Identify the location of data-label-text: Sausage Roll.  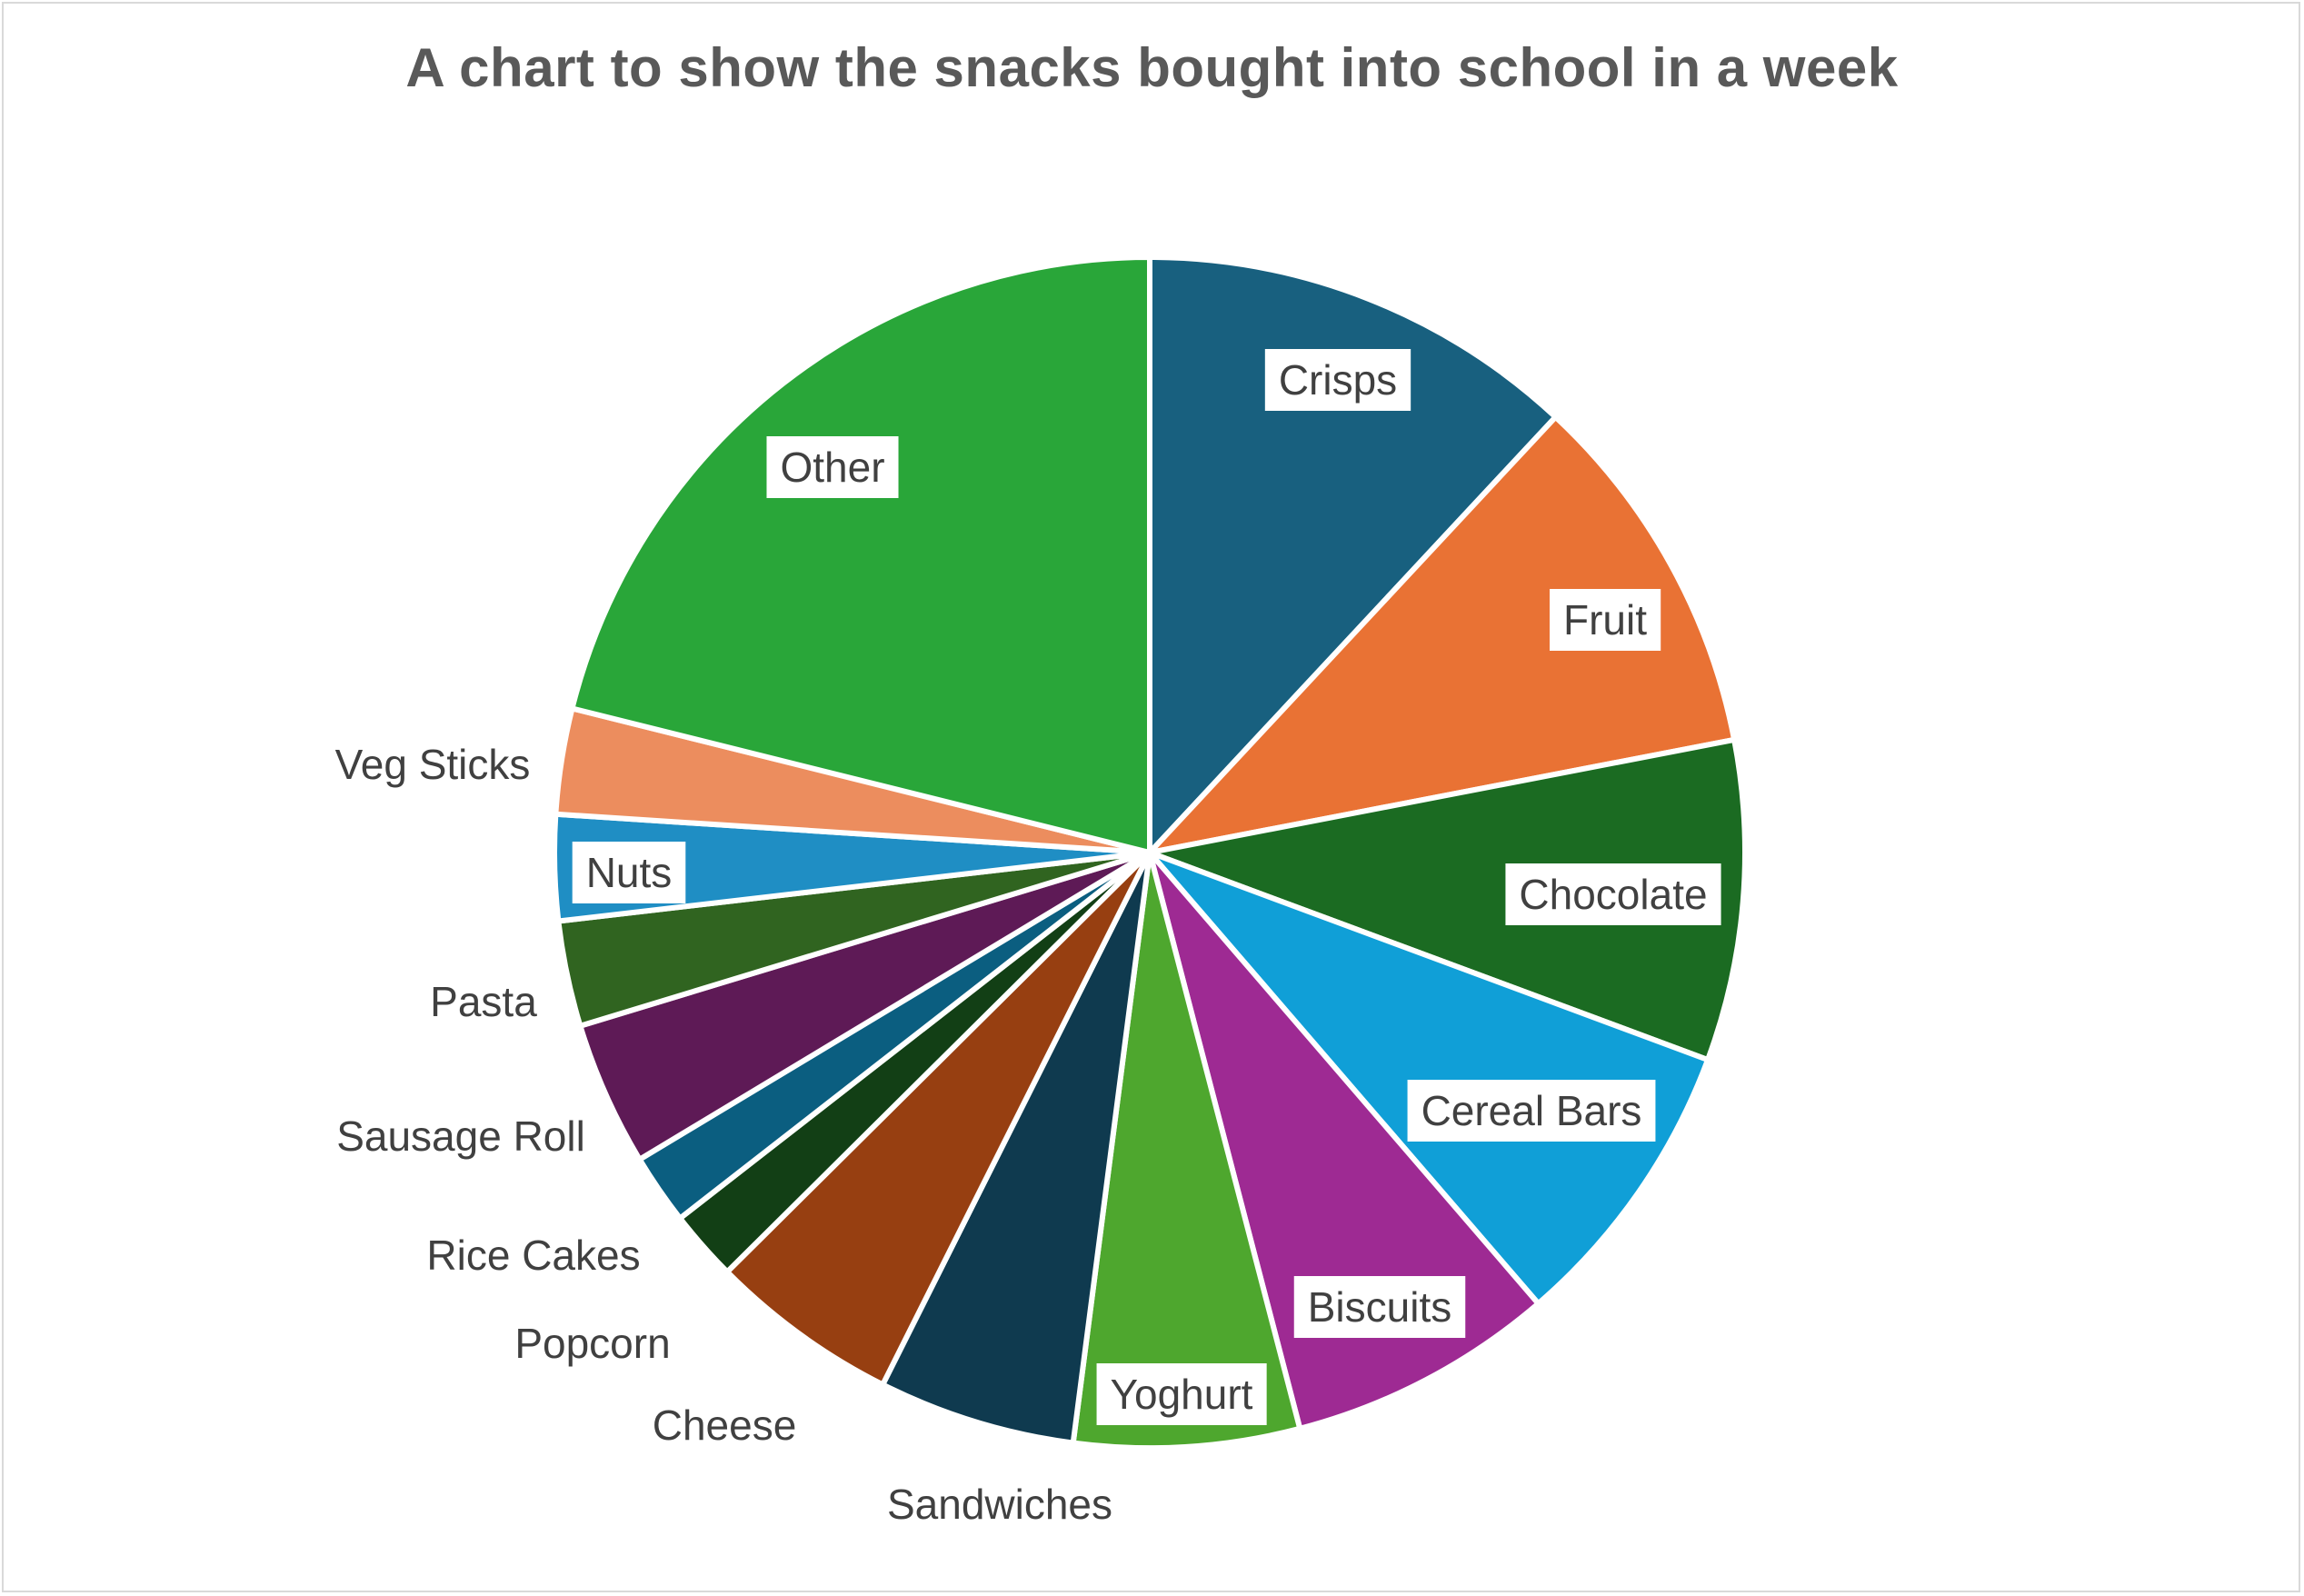
(461, 1136).